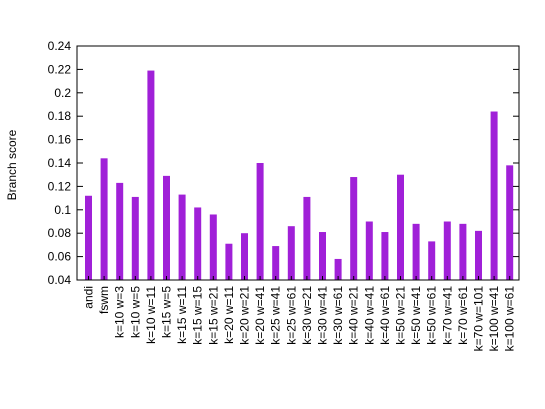  What do you see at coordinates (307, 315) in the screenshot?
I see `x-tick-label: k=30 w=21` at bounding box center [307, 315].